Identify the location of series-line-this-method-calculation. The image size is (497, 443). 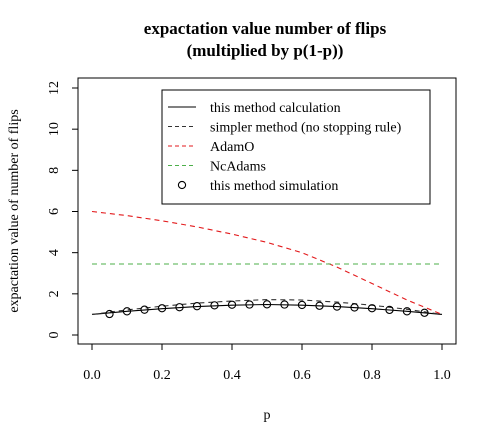
(267, 309).